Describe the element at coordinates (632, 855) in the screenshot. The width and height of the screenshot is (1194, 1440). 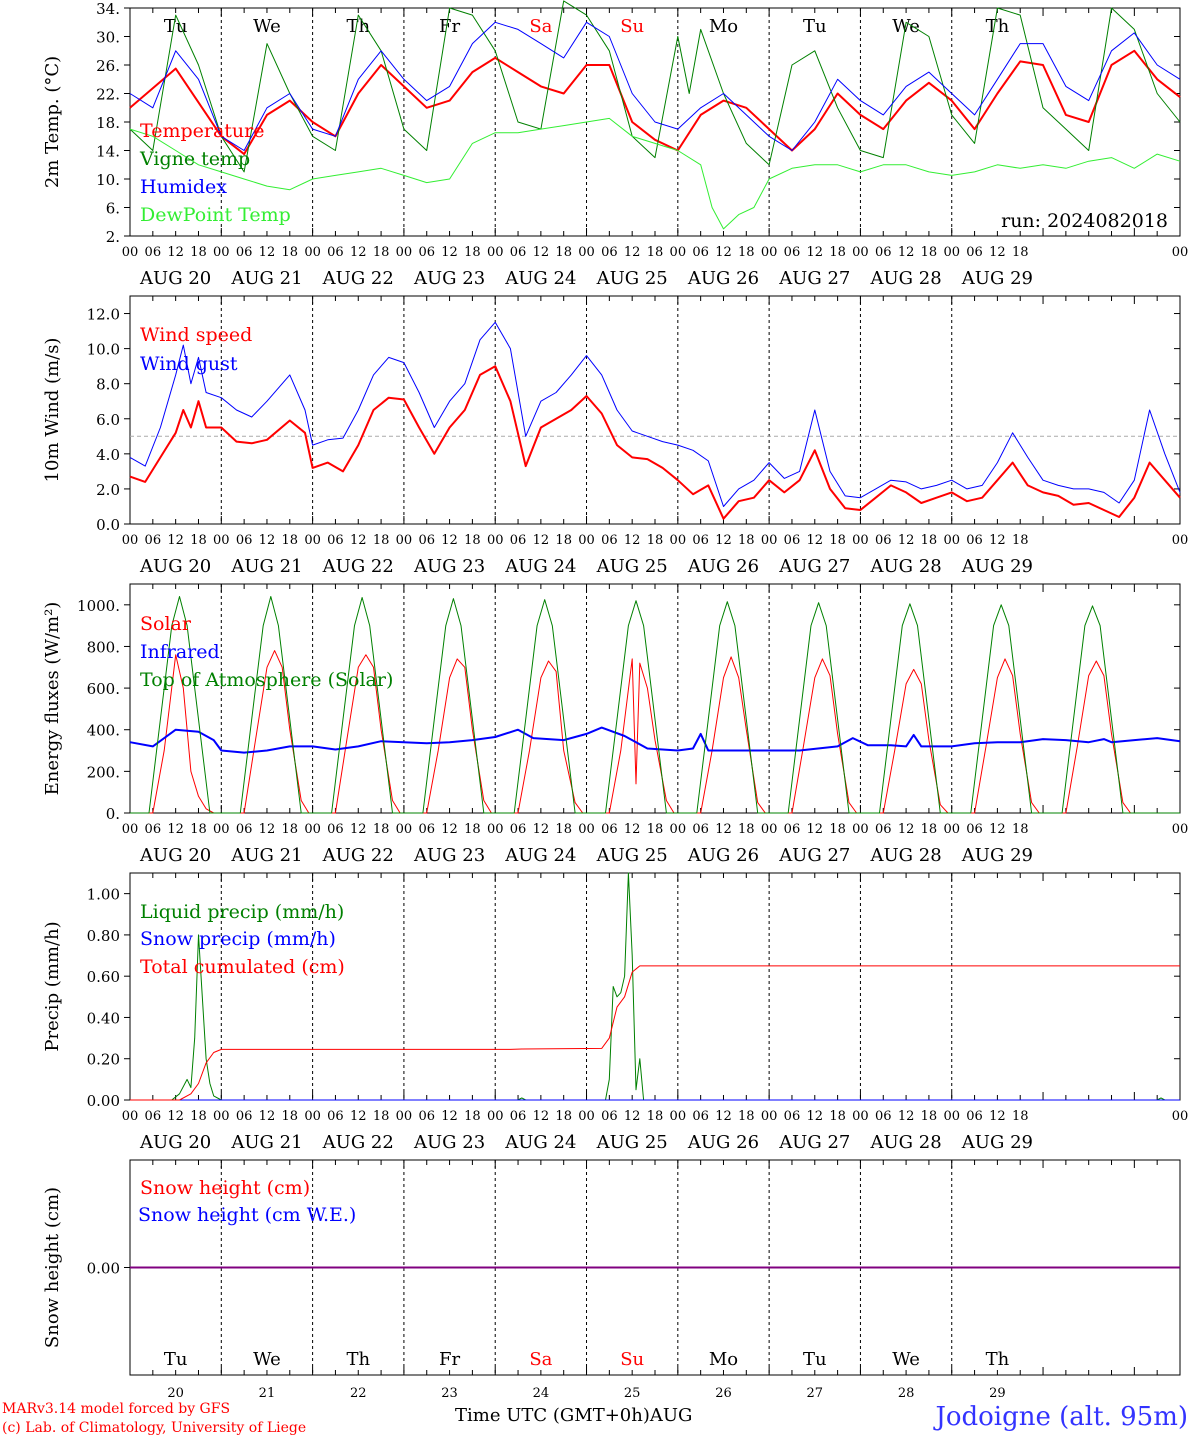
I see `date-label: AUG 25` at that location.